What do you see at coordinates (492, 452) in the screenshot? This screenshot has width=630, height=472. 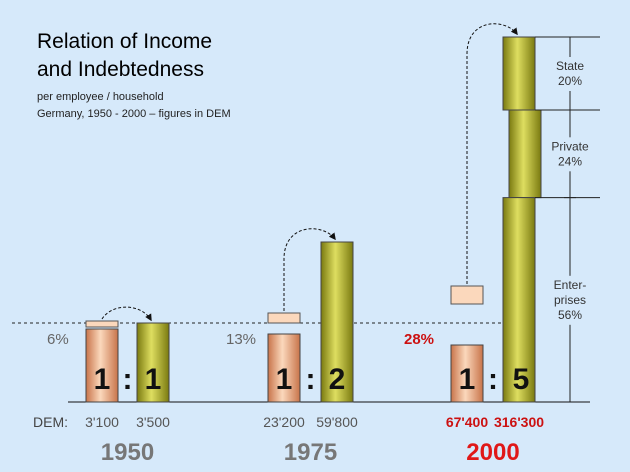 I see `year-label-2000: 2000` at bounding box center [492, 452].